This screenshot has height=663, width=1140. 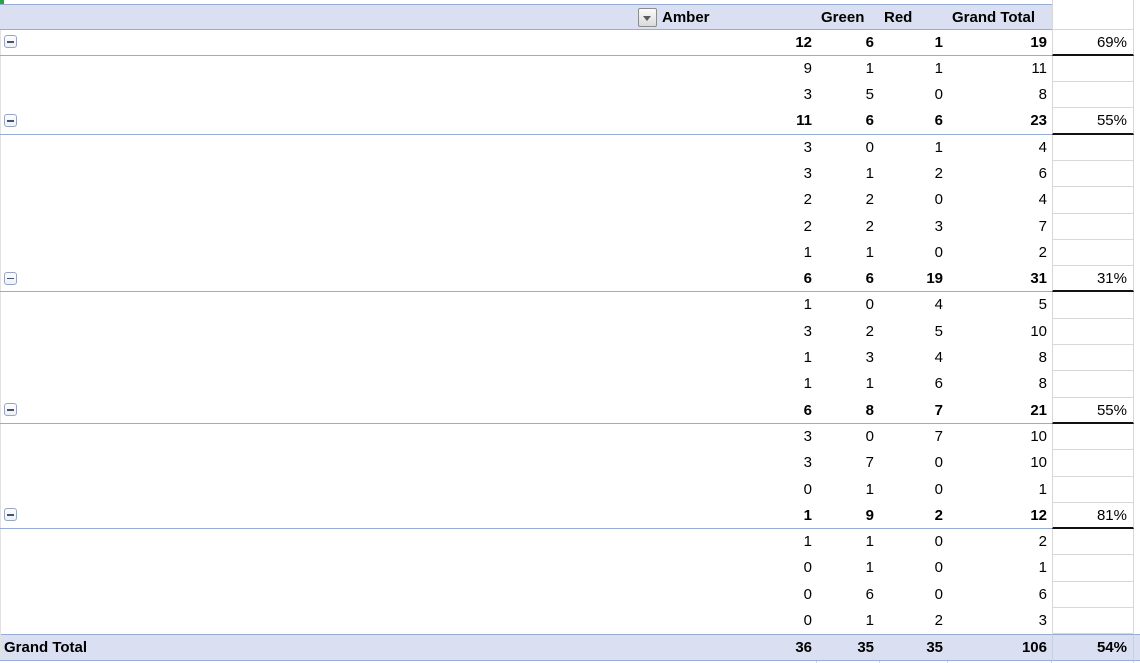 What do you see at coordinates (1093, 16) in the screenshot?
I see `percent-header-cell` at bounding box center [1093, 16].